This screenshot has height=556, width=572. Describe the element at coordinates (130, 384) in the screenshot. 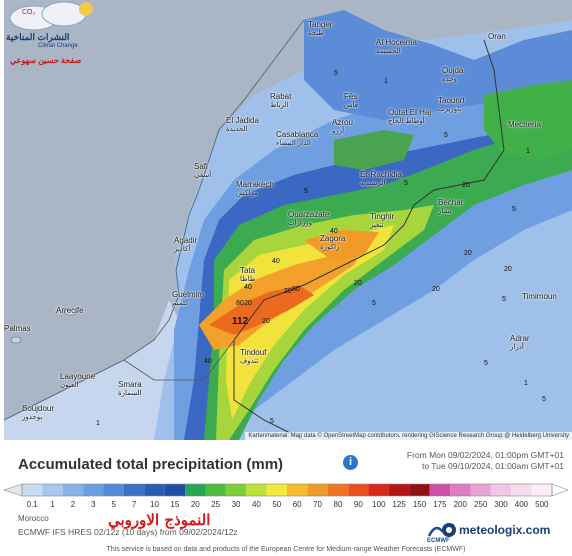

I see `city-name: Smara` at that location.